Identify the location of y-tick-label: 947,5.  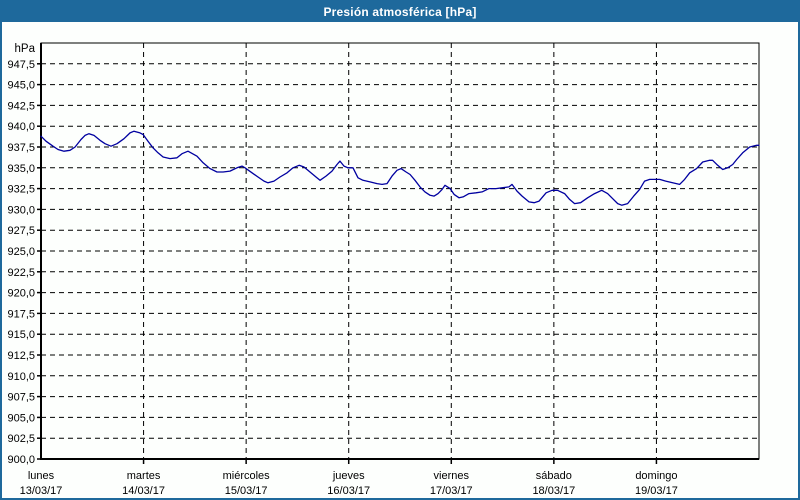
(21, 65).